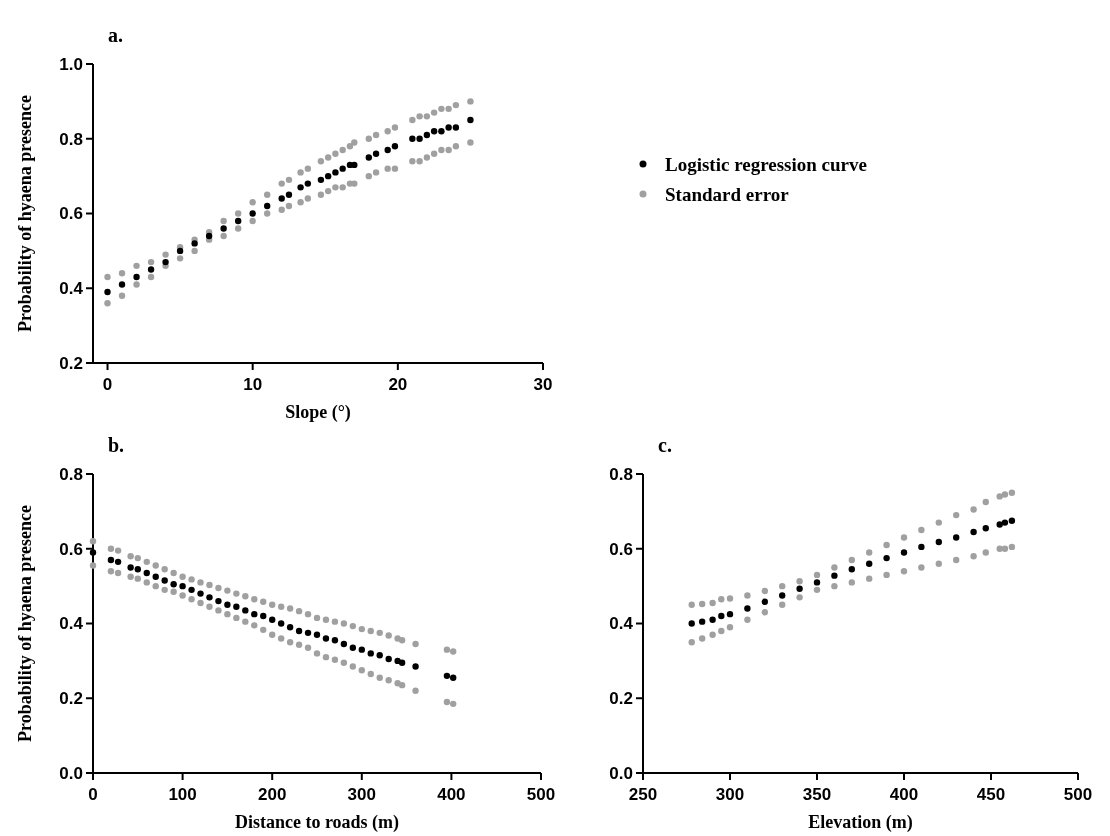  Describe the element at coordinates (860, 822) in the screenshot. I see `x-axis-title: Elevation (m)` at that location.